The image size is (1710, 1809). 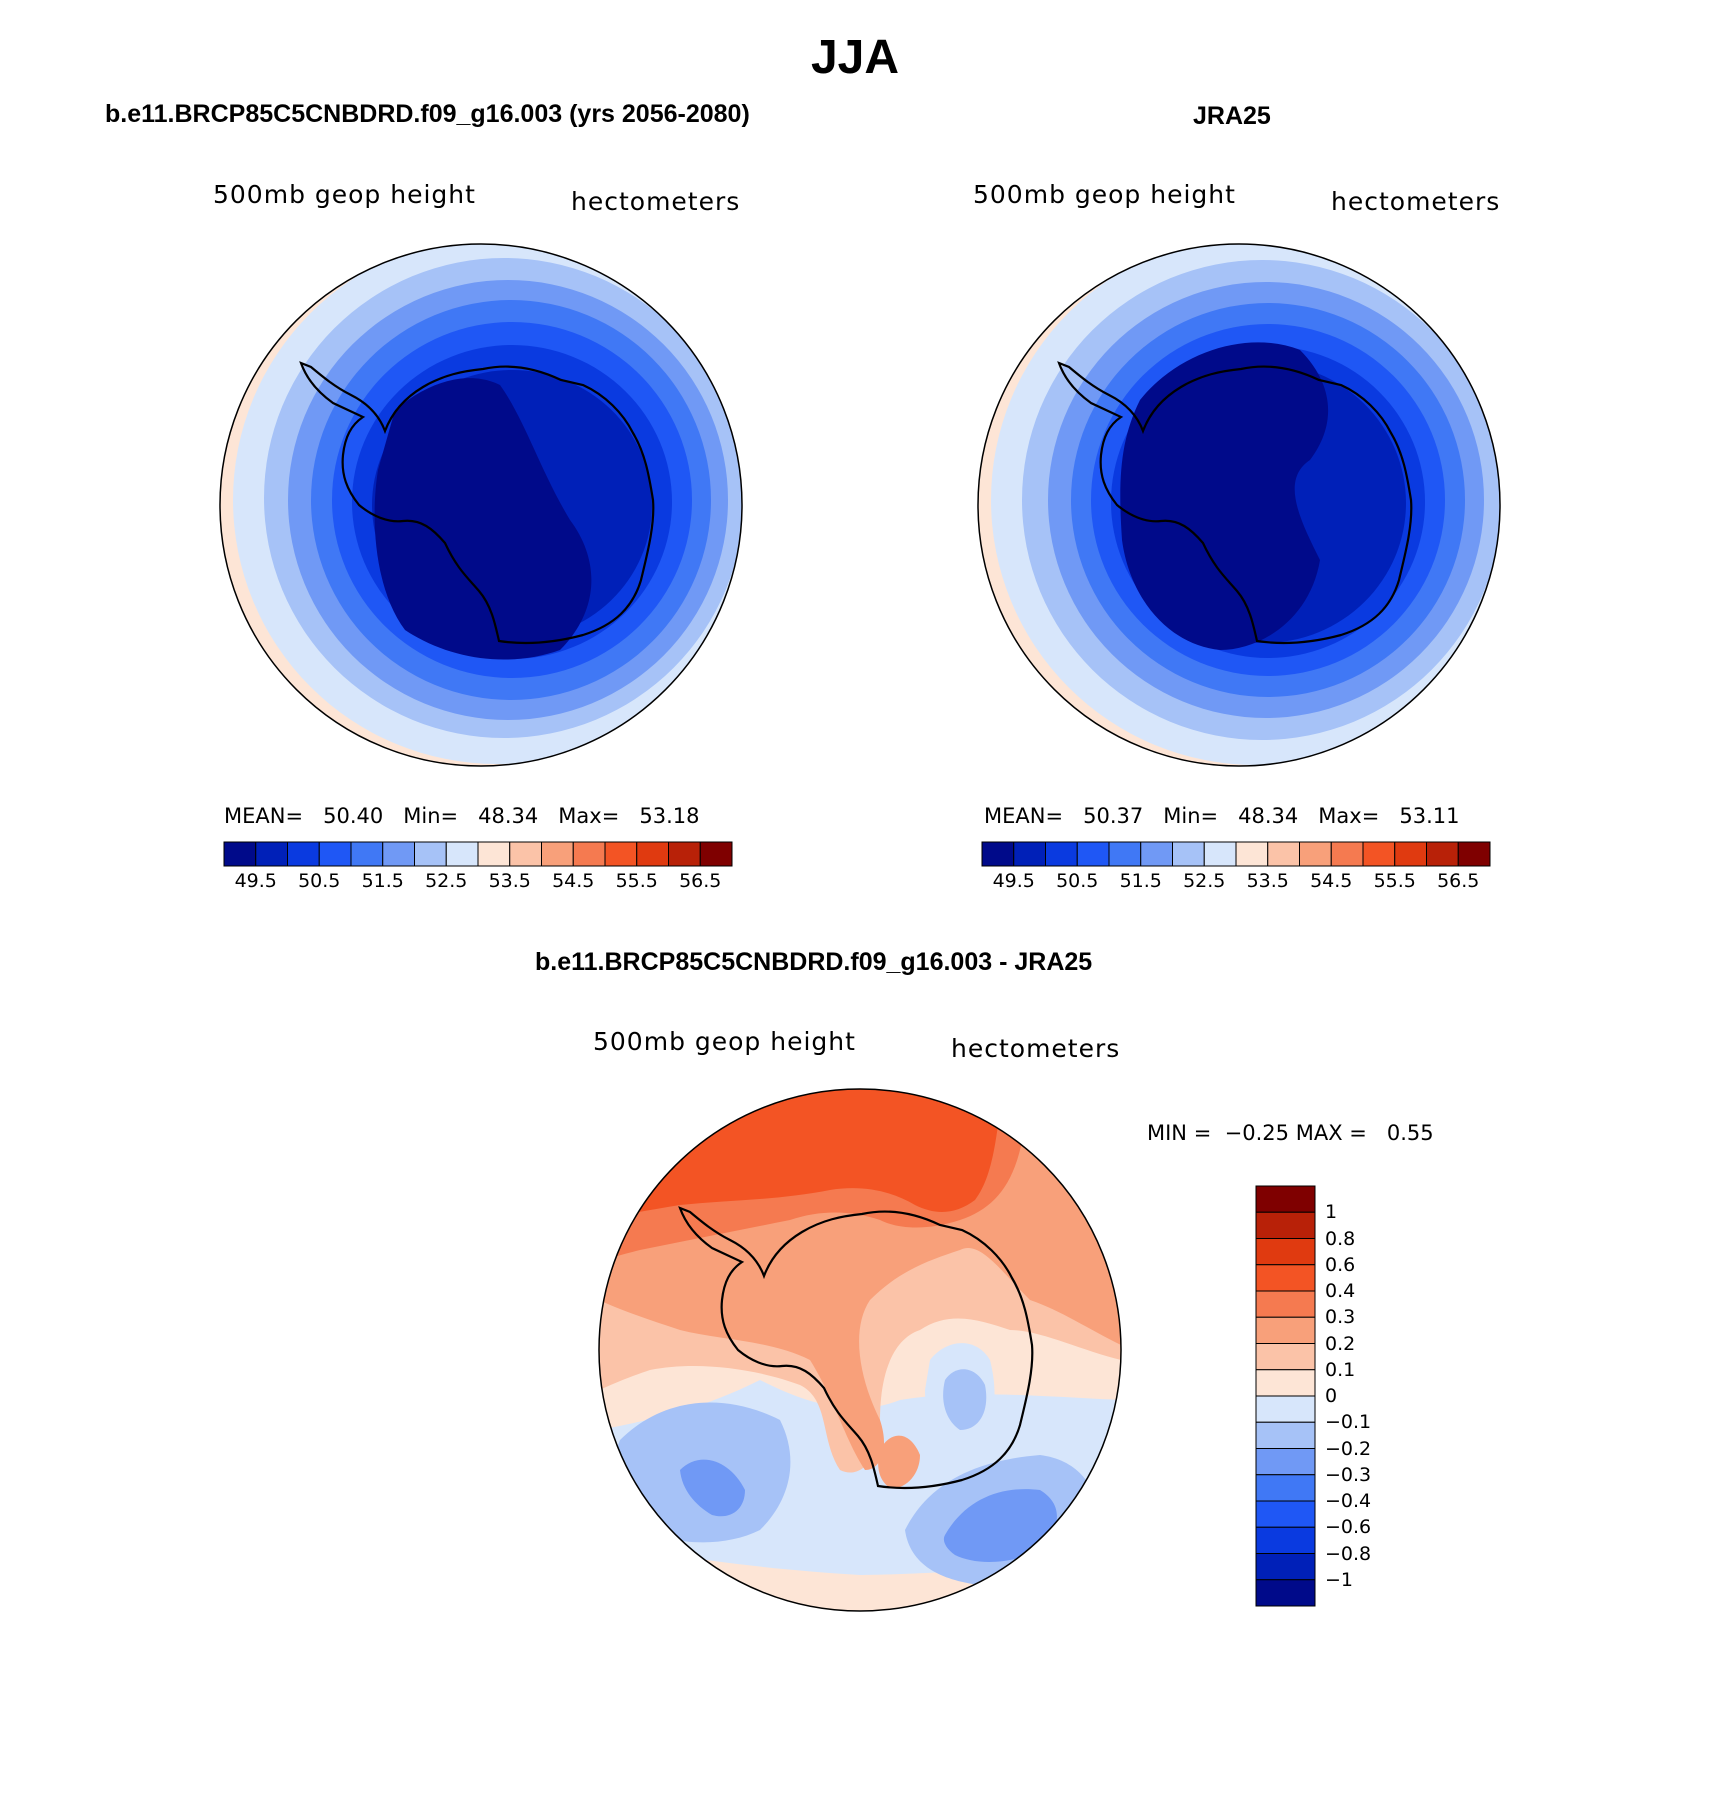 I want to click on obs-panel-title: JRA25, so click(x=1232, y=116).